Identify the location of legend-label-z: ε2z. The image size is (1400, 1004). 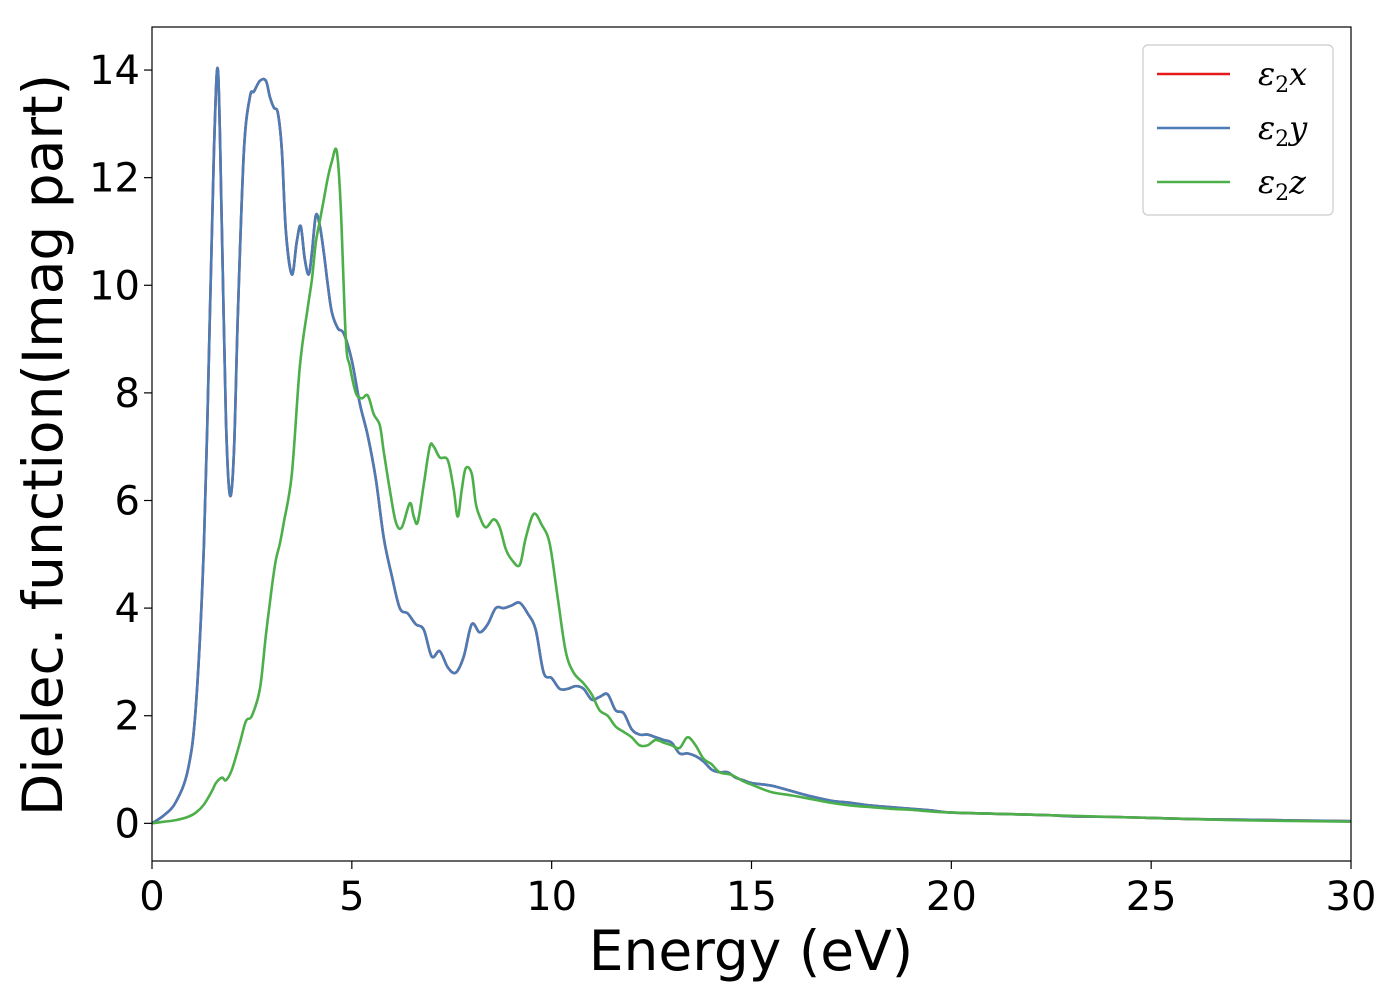
(1282, 184).